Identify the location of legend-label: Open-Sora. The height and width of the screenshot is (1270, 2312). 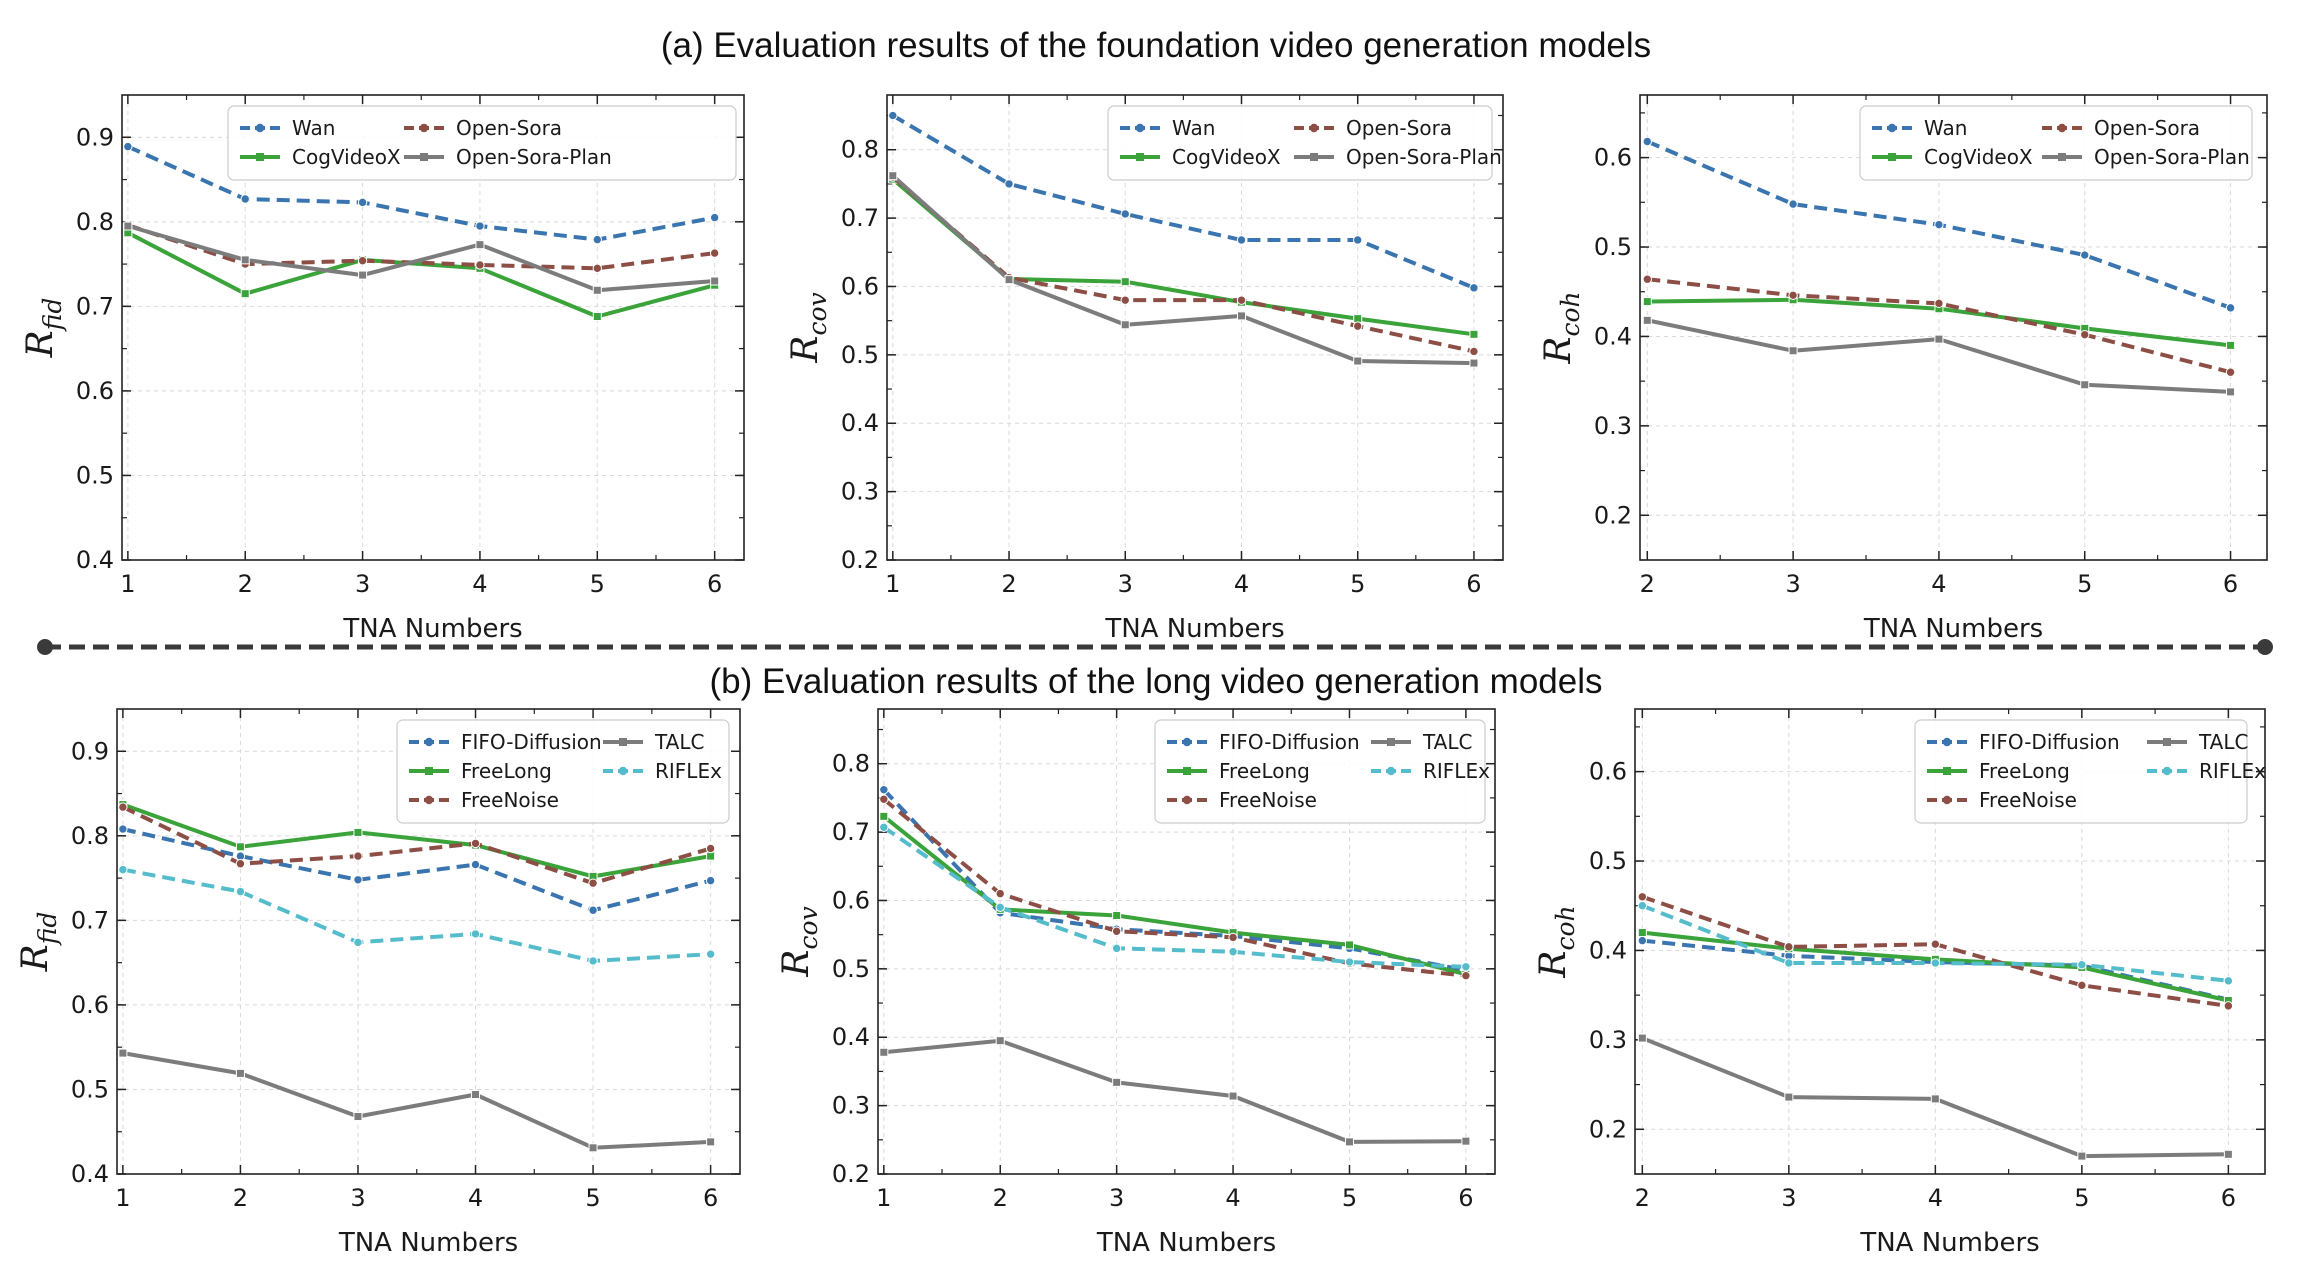
(1399, 128).